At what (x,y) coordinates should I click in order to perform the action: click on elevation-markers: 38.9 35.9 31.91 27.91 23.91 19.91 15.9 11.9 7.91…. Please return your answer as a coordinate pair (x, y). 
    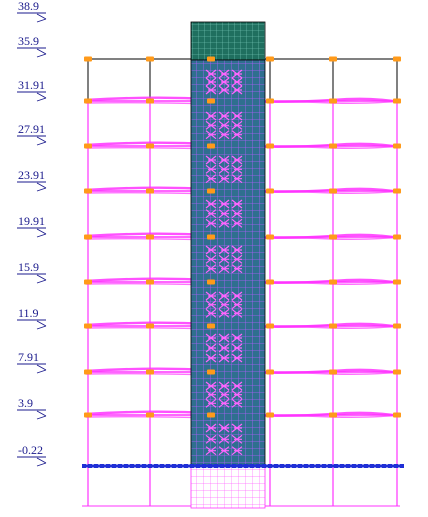
    Looking at the image, I should click on (32, 233).